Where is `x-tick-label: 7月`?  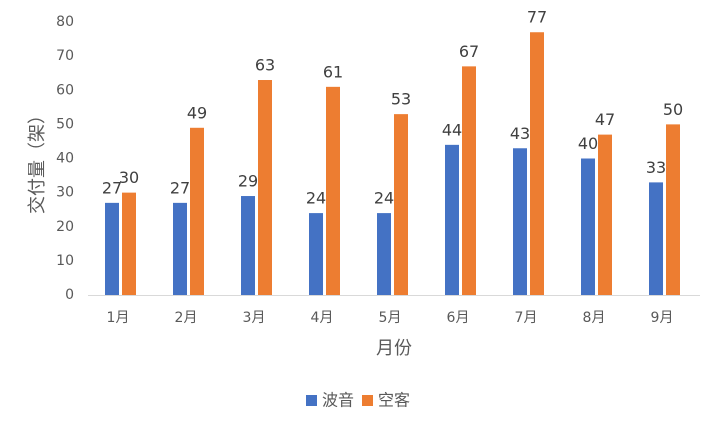
x-tick-label: 7月 is located at coordinates (526, 318).